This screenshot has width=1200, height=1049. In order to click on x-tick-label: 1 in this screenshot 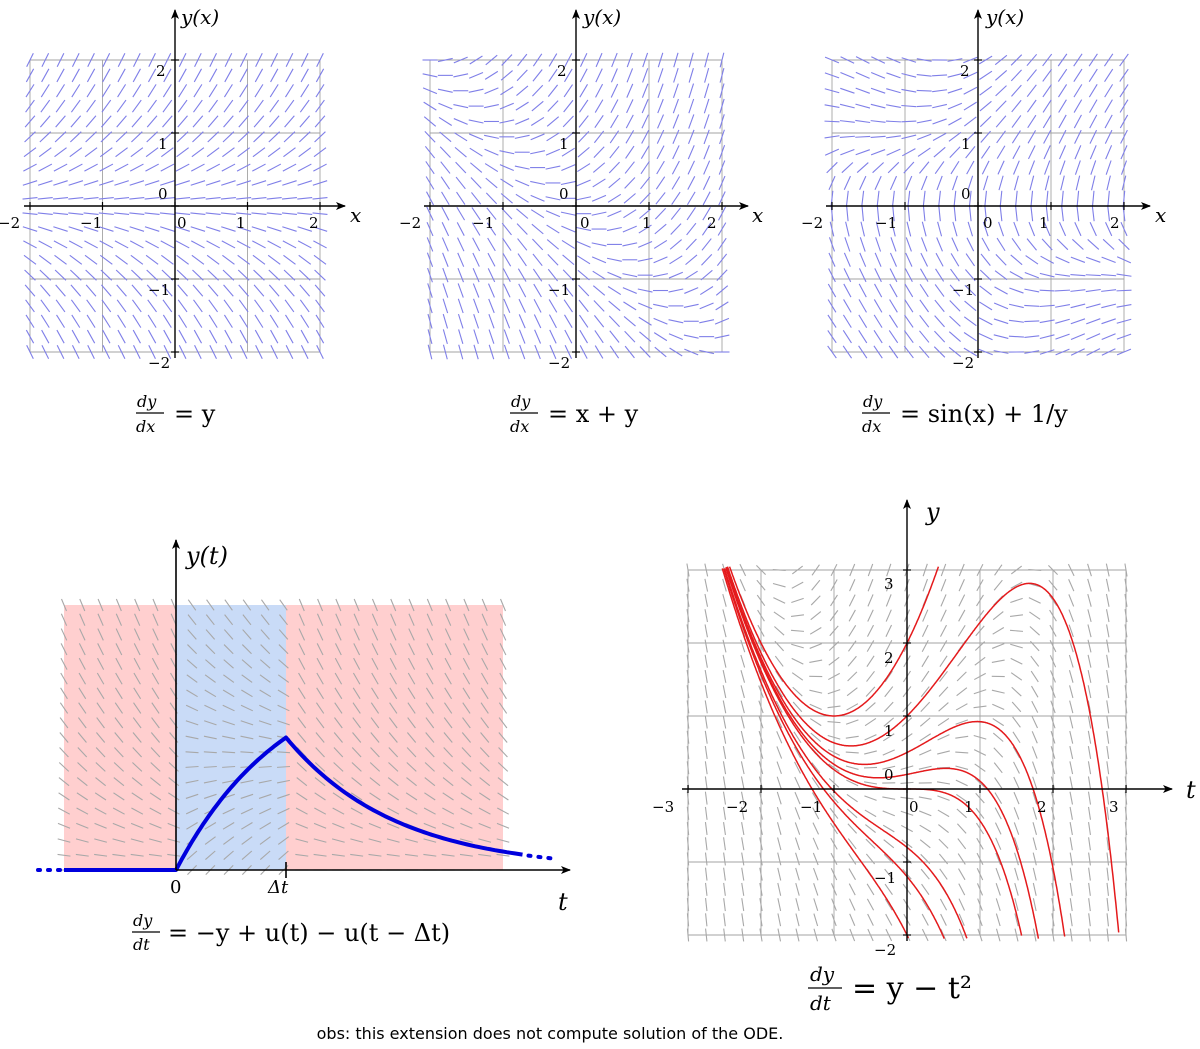, I will do `click(1044, 223)`.